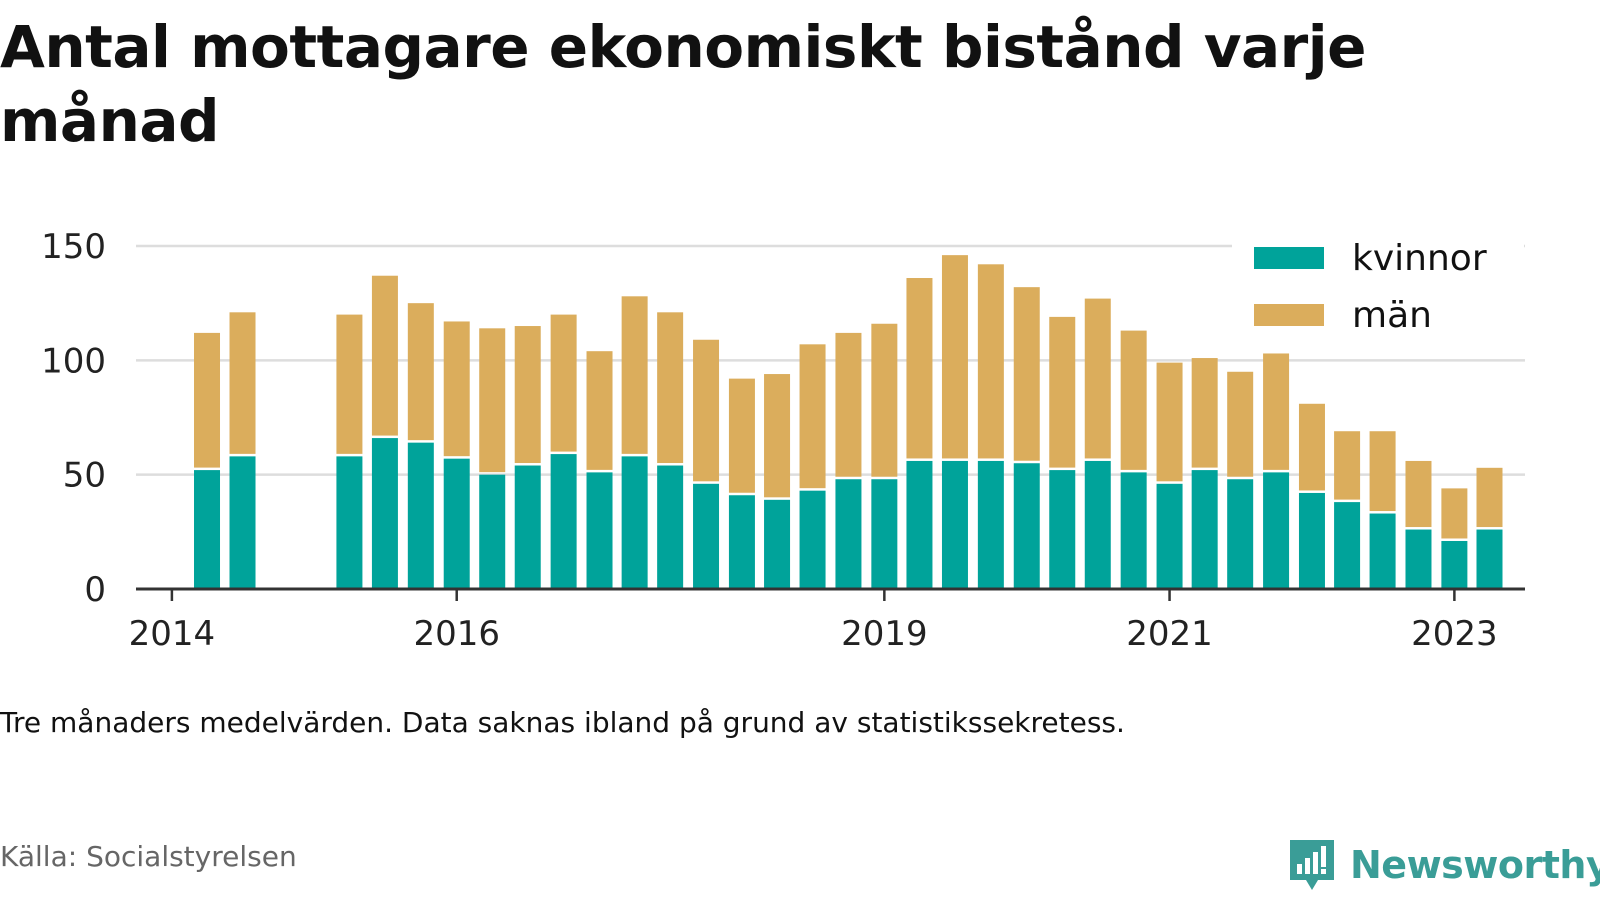 This screenshot has width=1600, height=900. Describe the element at coordinates (1378, 293) in the screenshot. I see `legend: kvinnor män` at that location.